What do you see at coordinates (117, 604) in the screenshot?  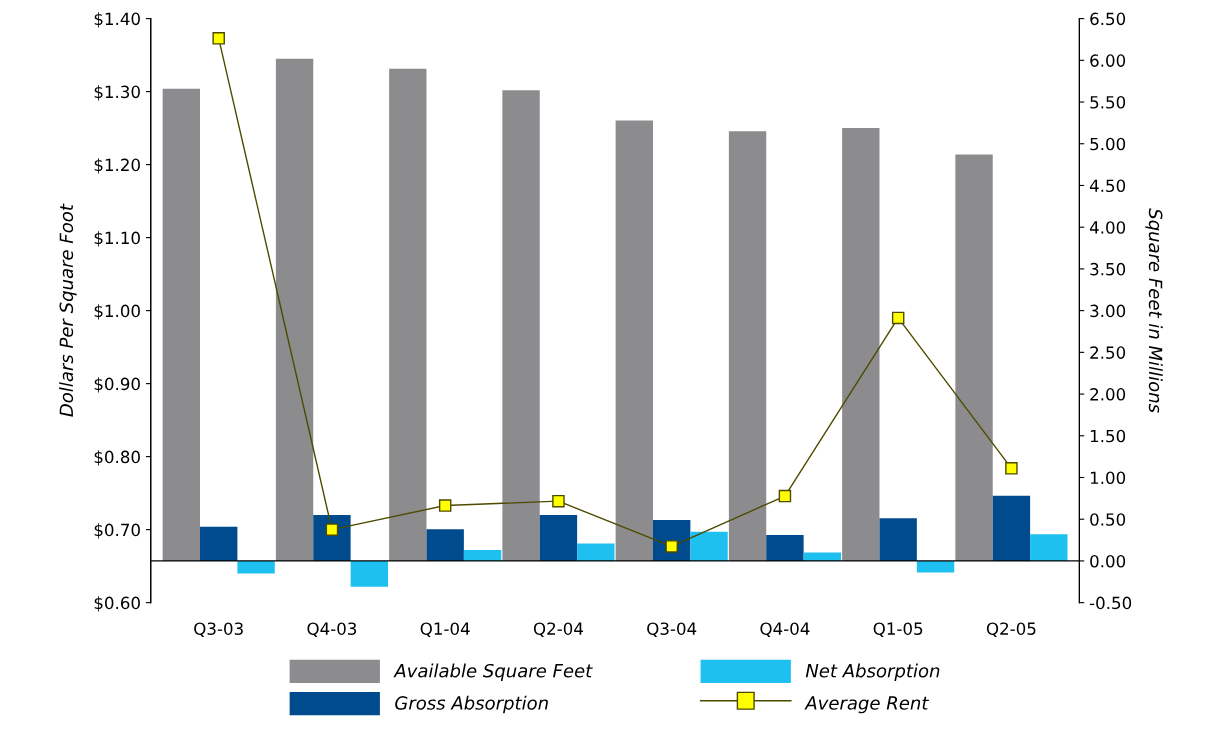 I see `y-tick-label: $0.60` at bounding box center [117, 604].